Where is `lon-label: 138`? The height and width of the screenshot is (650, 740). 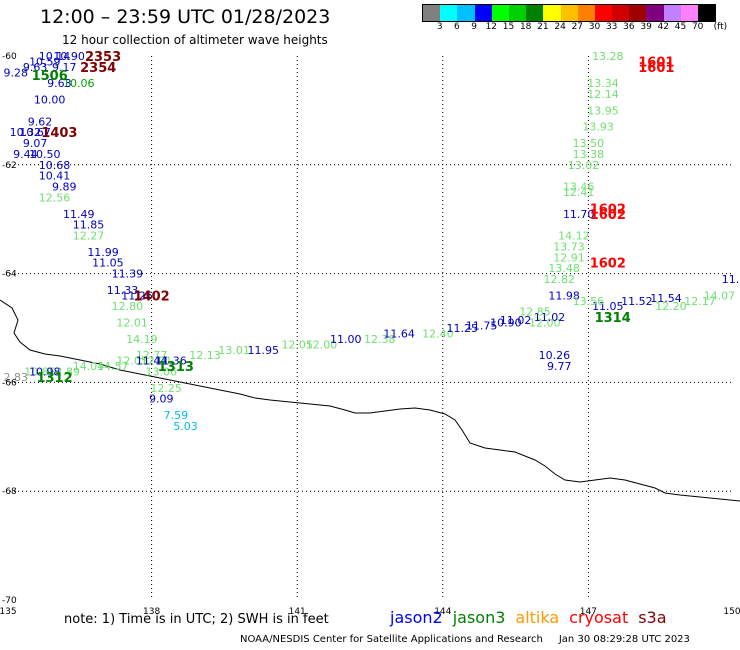
lon-label: 138 is located at coordinates (151, 612).